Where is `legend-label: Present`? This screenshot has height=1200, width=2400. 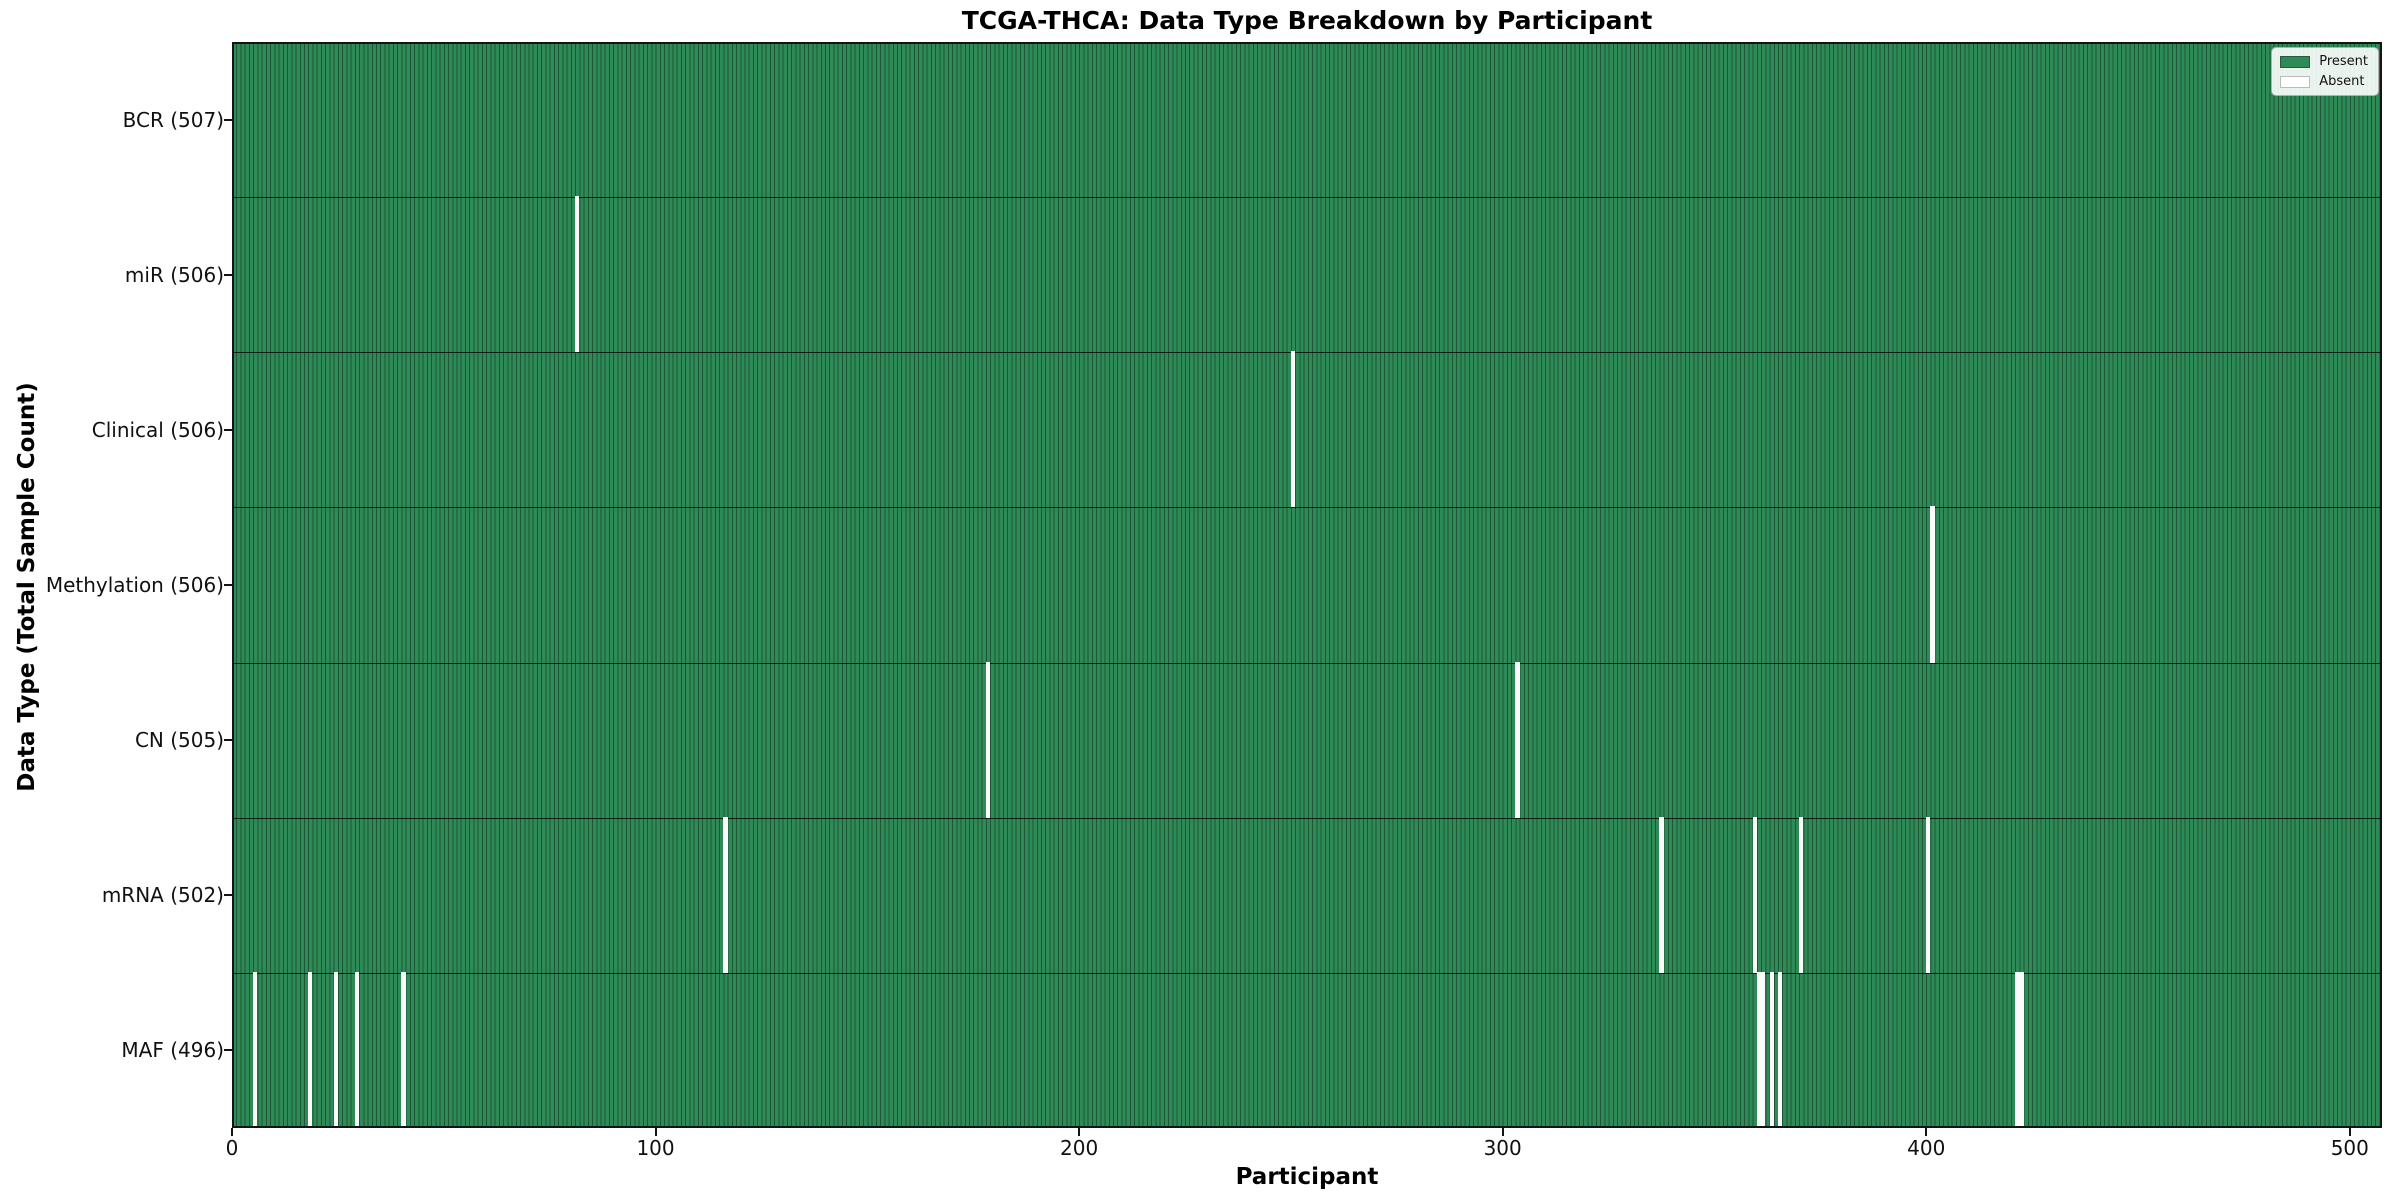
legend-label: Present is located at coordinates (2343, 61).